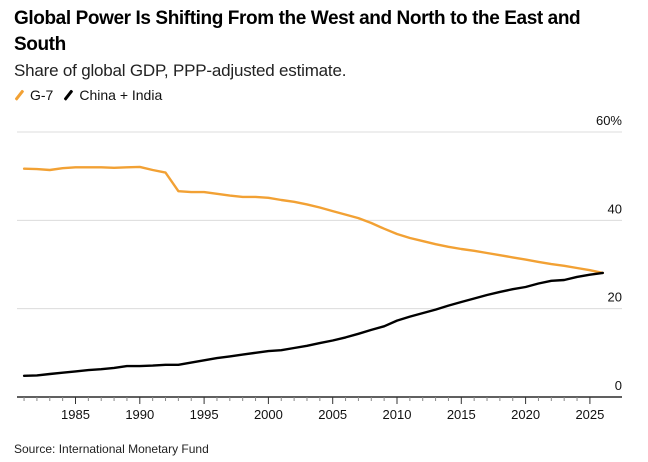 The height and width of the screenshot is (462, 648). Describe the element at coordinates (589, 414) in the screenshot. I see `x-tick-label: 2025` at that location.